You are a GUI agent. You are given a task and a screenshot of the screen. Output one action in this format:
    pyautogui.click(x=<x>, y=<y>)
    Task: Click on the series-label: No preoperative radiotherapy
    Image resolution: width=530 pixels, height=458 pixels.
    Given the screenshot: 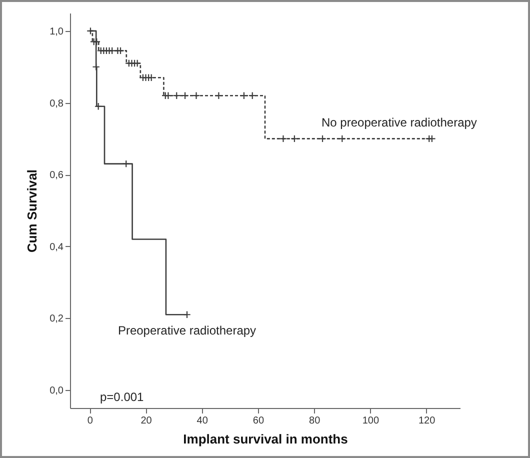 What is the action you would take?
    pyautogui.click(x=399, y=123)
    